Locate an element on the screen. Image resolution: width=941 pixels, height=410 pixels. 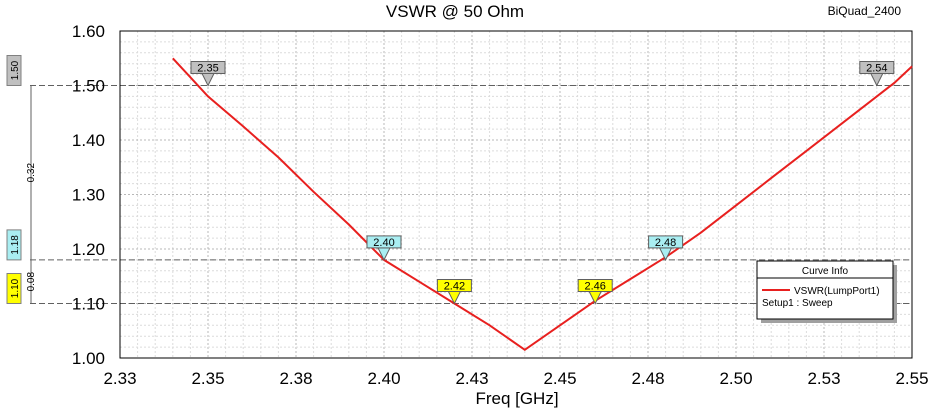
delta-label: 0.08 is located at coordinates (31, 282).